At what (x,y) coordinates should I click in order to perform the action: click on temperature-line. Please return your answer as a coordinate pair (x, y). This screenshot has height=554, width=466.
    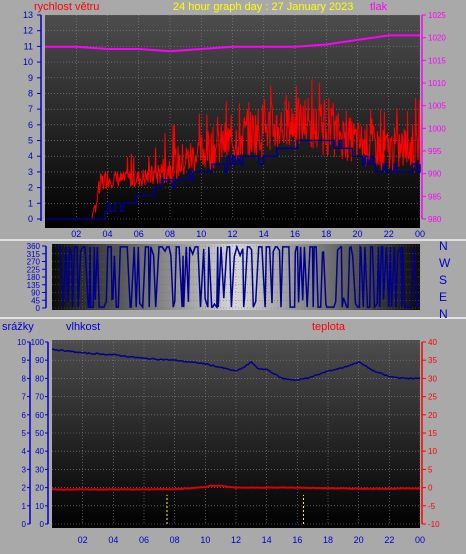
    Looking at the image, I should click on (236, 487).